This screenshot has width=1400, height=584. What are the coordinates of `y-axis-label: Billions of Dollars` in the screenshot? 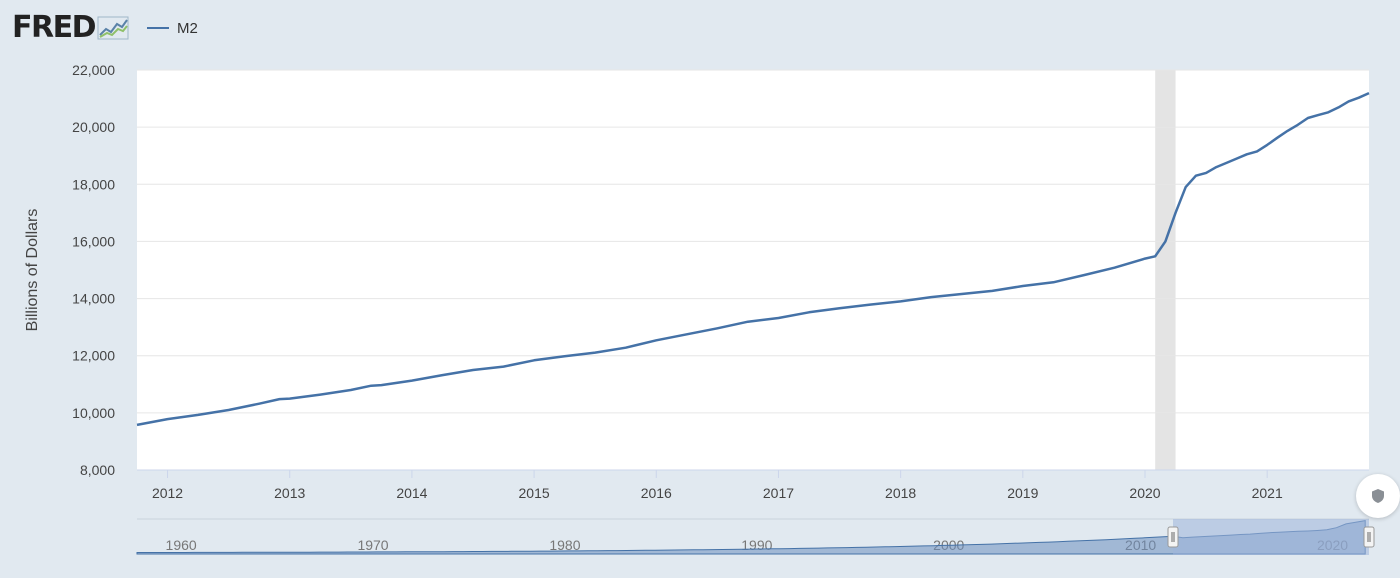 It's located at (32, 270).